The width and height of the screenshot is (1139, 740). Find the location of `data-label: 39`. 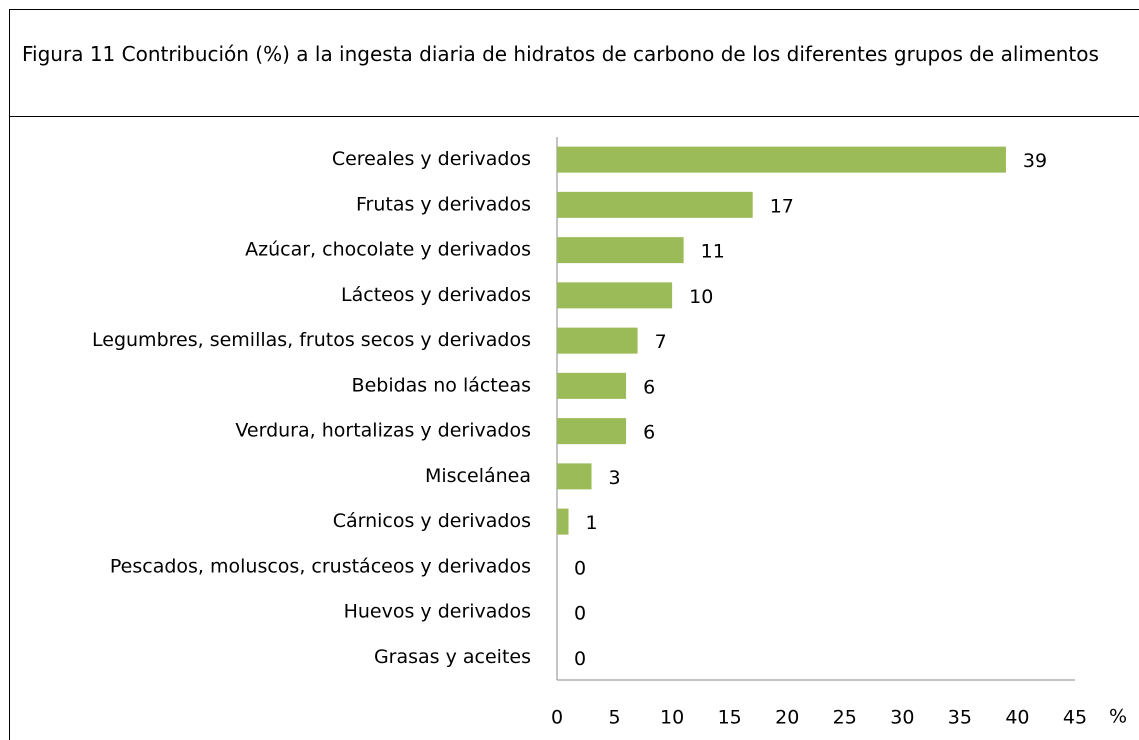

data-label: 39 is located at coordinates (1035, 161).